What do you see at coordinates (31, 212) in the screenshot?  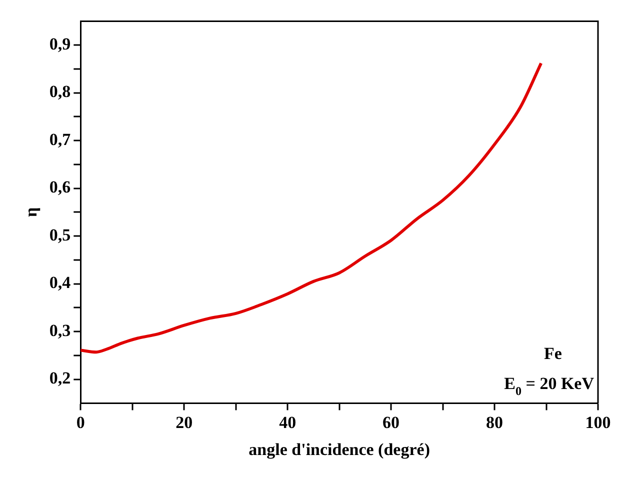 I see `y-axis-title: η` at bounding box center [31, 212].